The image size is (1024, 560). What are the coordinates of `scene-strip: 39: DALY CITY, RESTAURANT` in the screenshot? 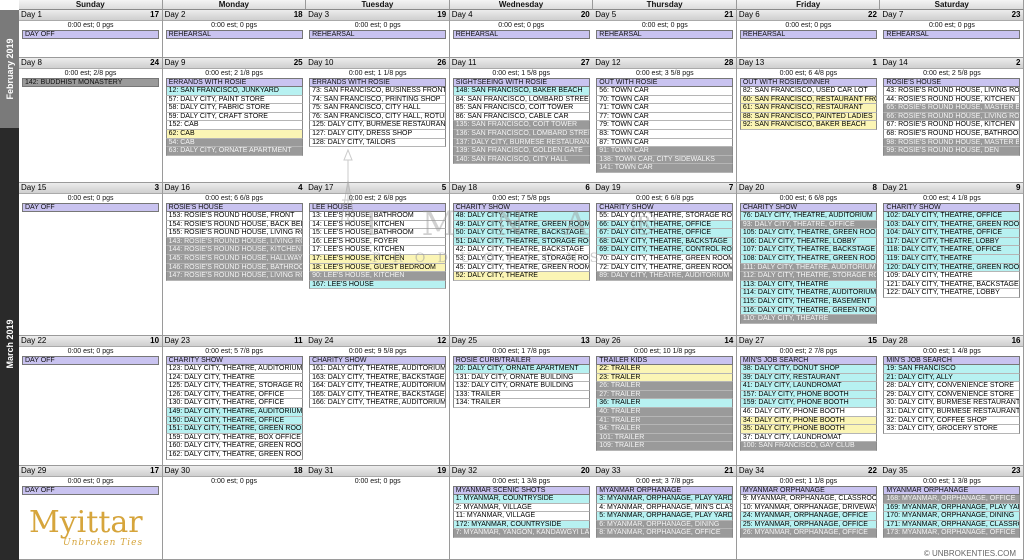 It's located at (808, 378).